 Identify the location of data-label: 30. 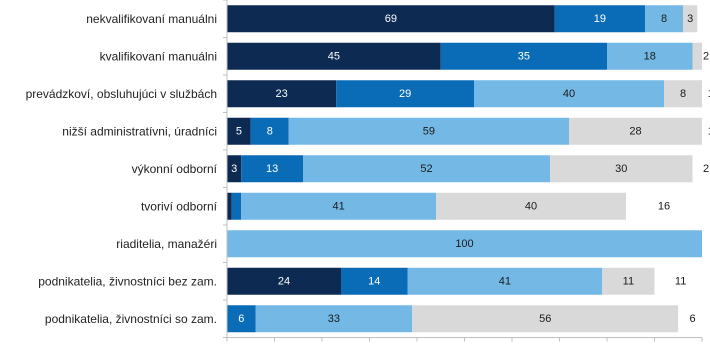
(621, 169).